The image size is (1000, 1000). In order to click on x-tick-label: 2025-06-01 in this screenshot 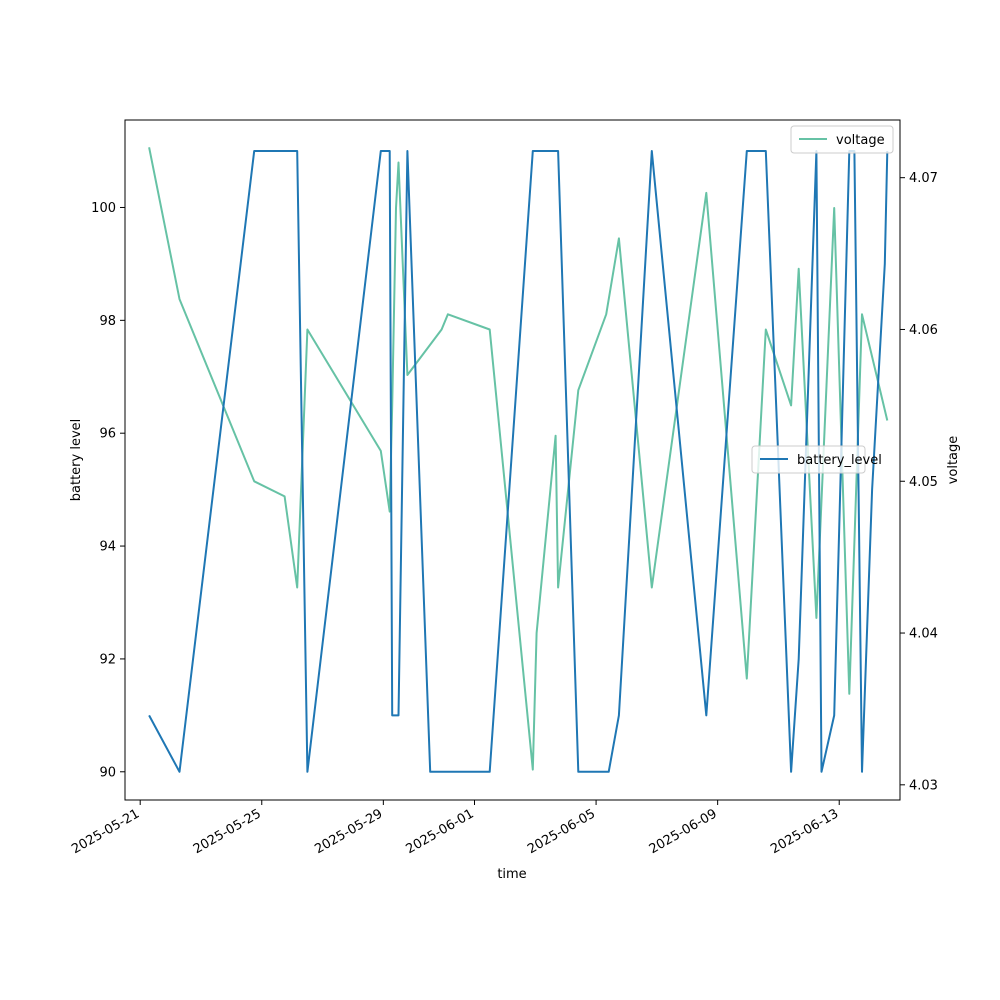, I will do `click(440, 831)`.